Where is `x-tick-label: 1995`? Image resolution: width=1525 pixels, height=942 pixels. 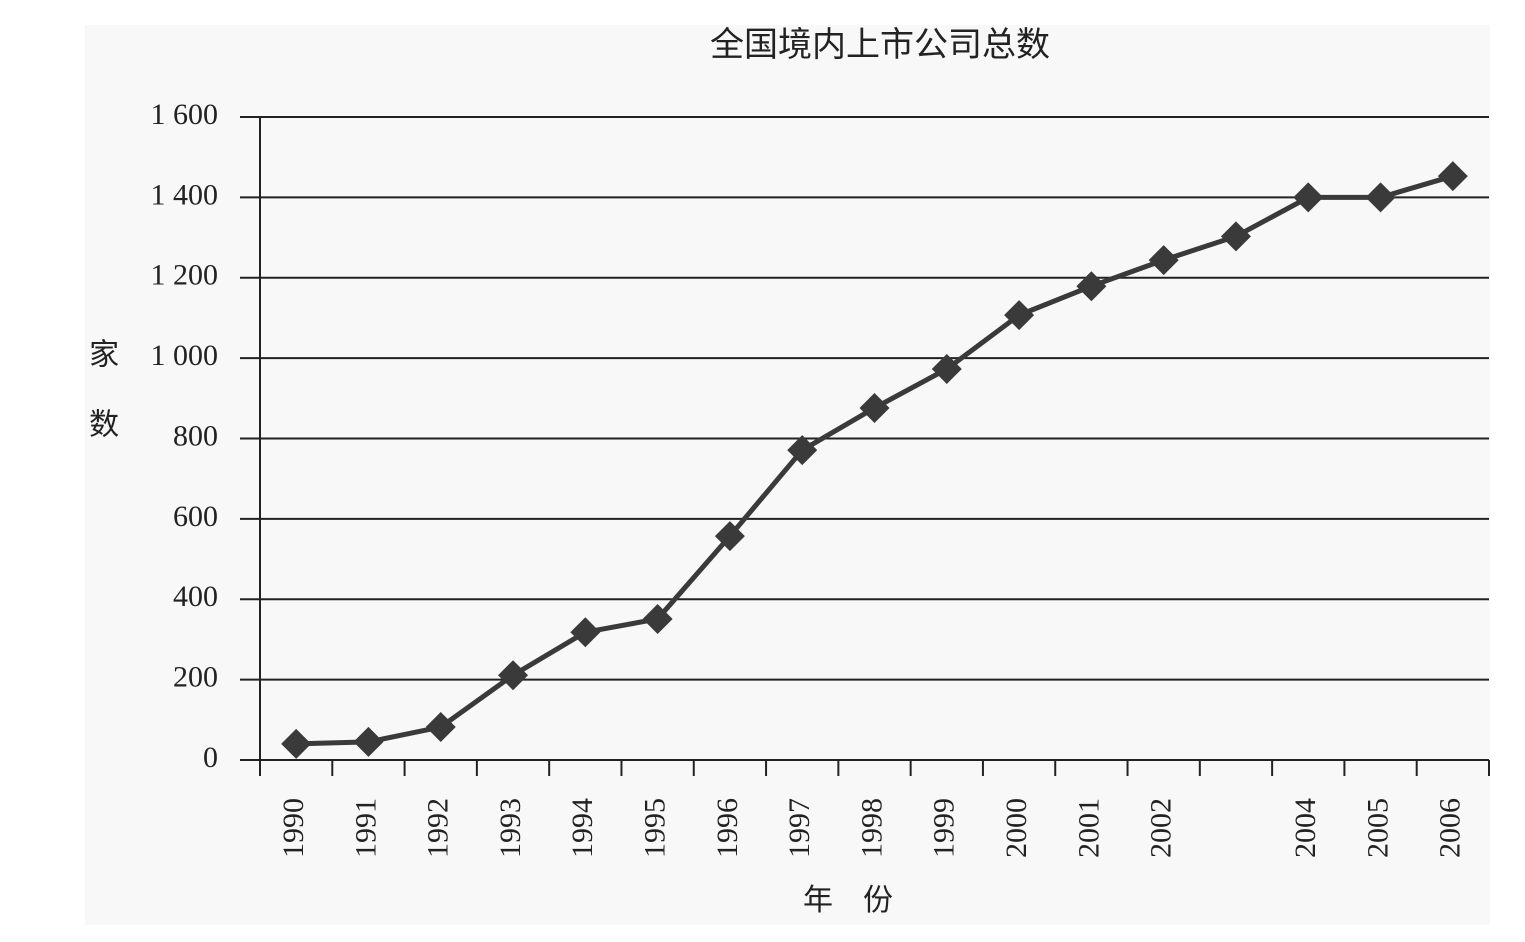 x-tick-label: 1995 is located at coordinates (655, 828).